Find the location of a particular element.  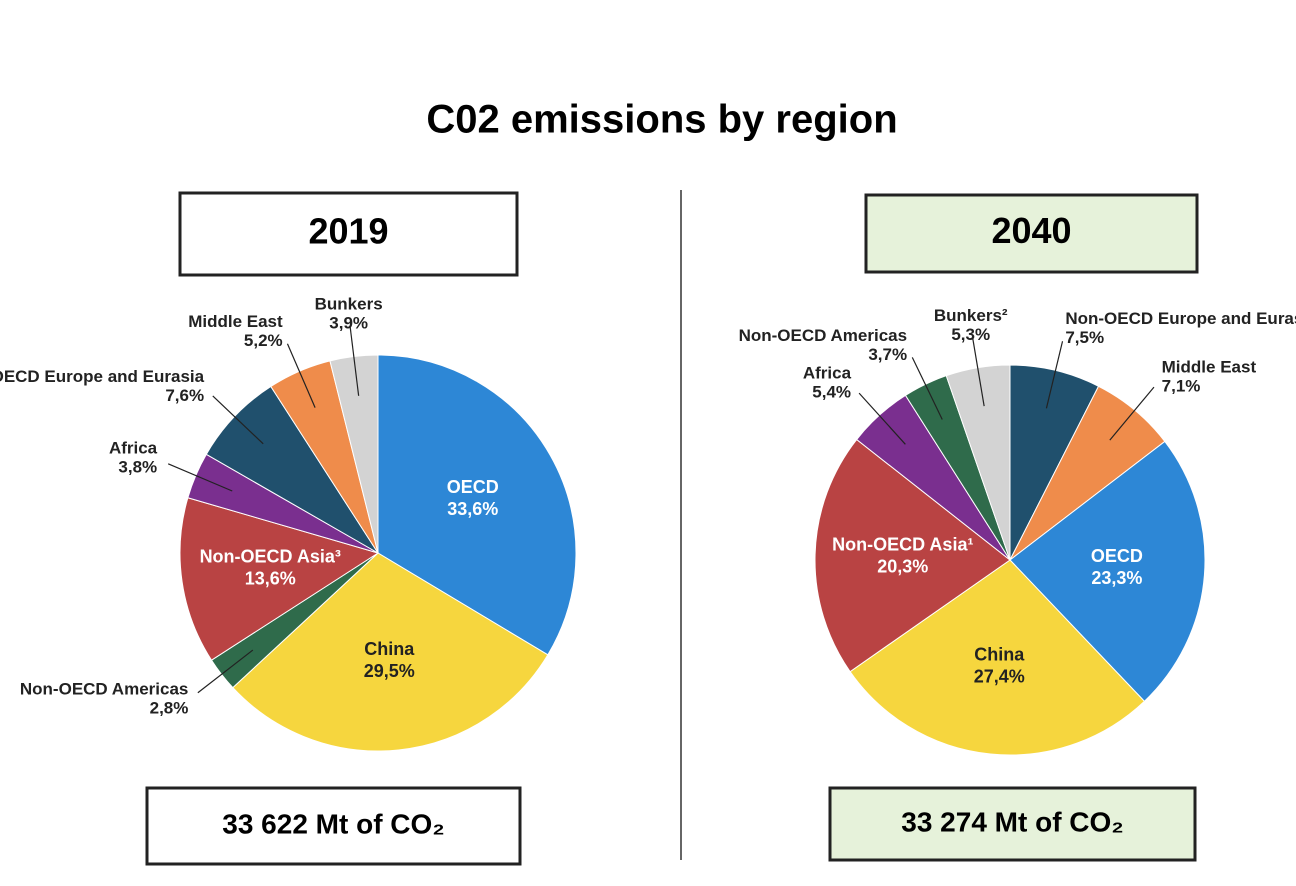

slice-value: 7,6% is located at coordinates (184, 395).